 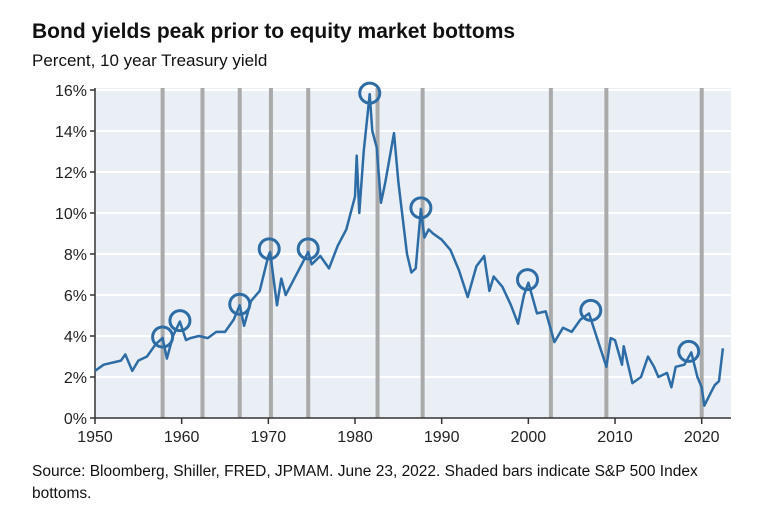 I want to click on chart-subtitle: Percent, 10 year Treasury yield, so click(x=150, y=60).